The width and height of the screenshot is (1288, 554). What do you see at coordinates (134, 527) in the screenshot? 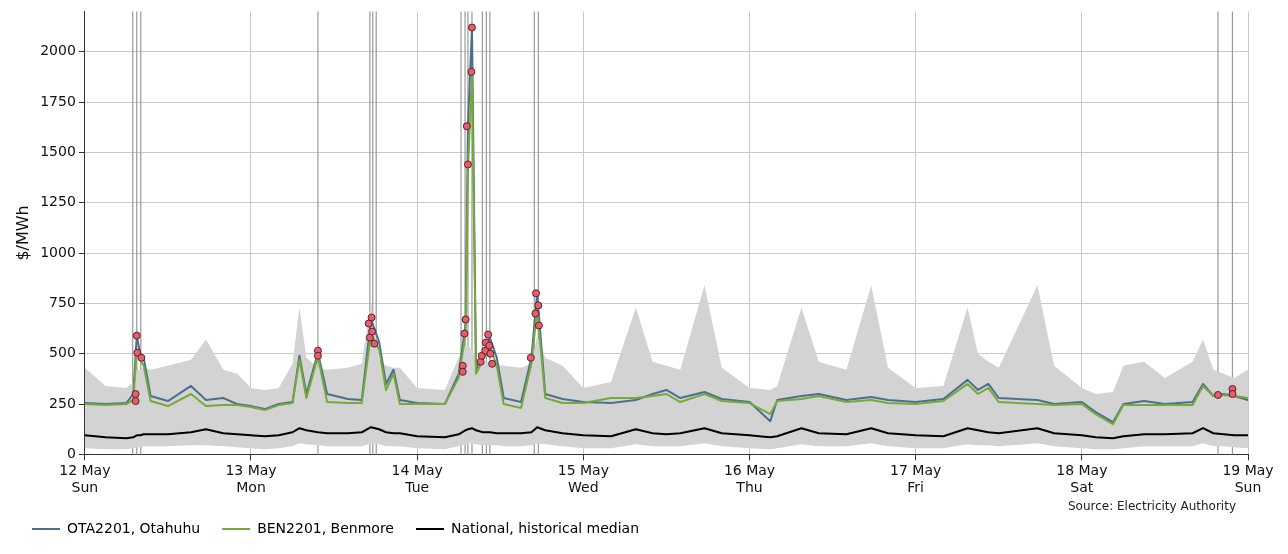
I see `legend-label: OTA2201, Otahuhu` at bounding box center [134, 527].